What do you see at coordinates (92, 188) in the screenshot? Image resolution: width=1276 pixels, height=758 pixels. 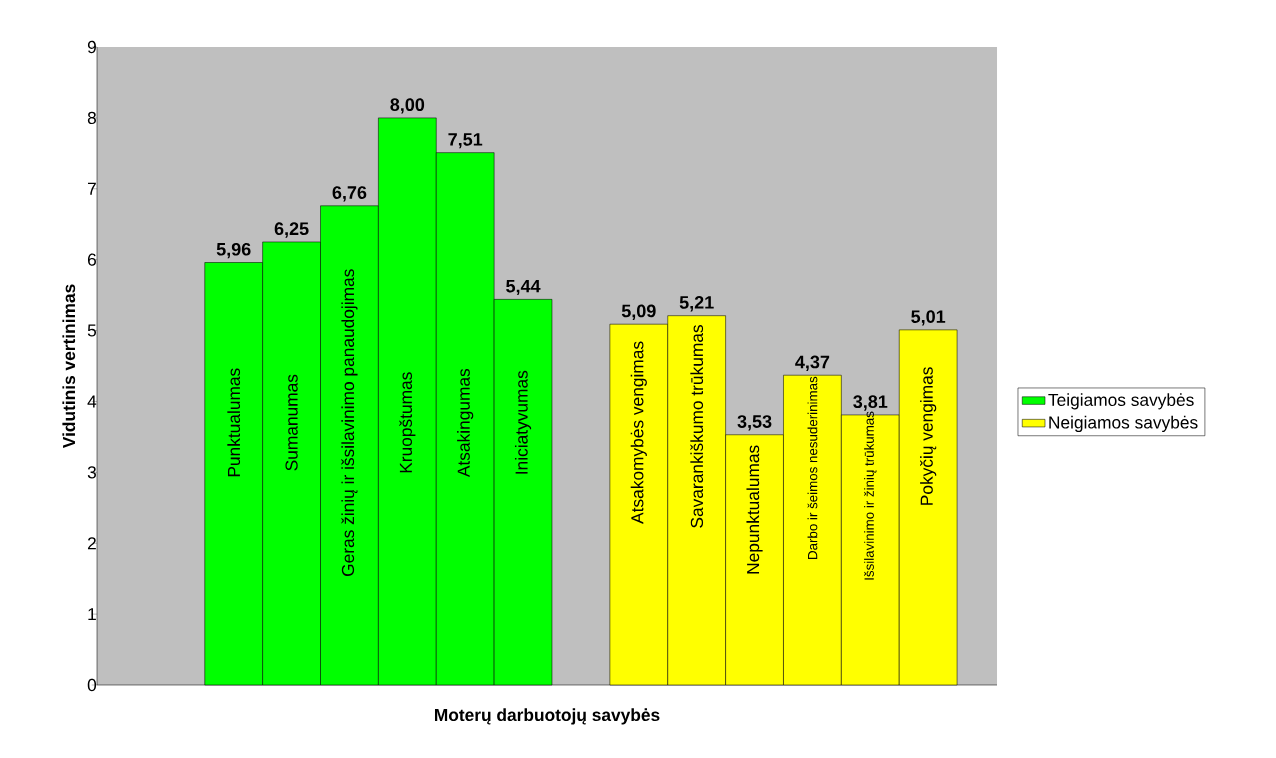 I see `y-tick-label: 7` at bounding box center [92, 188].